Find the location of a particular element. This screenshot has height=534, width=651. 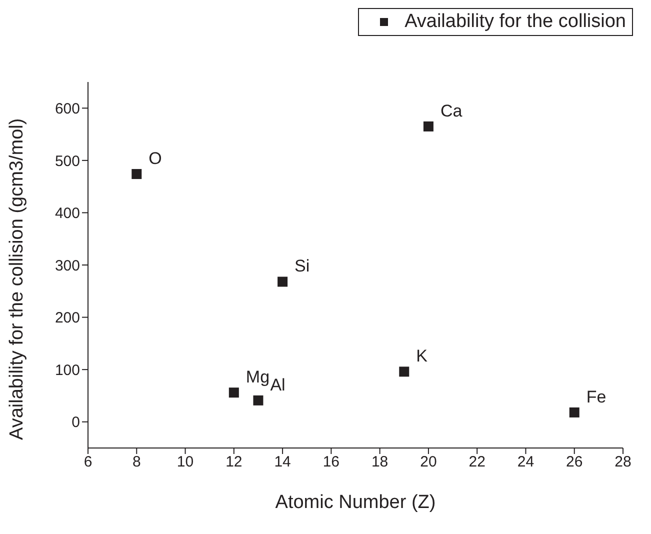

x-tick-label: 12 is located at coordinates (234, 462).